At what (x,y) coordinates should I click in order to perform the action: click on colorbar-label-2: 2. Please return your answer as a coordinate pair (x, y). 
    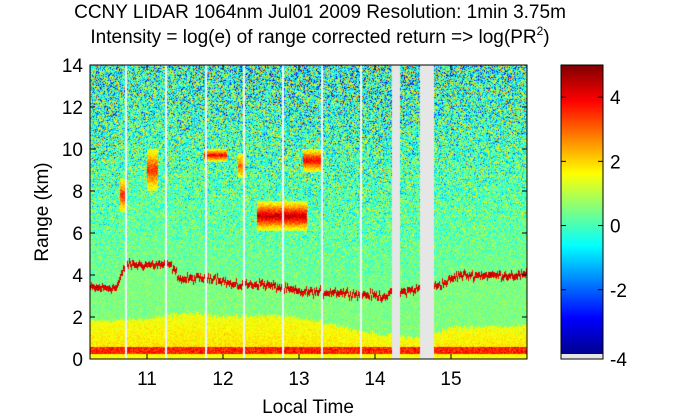
    Looking at the image, I should click on (615, 162).